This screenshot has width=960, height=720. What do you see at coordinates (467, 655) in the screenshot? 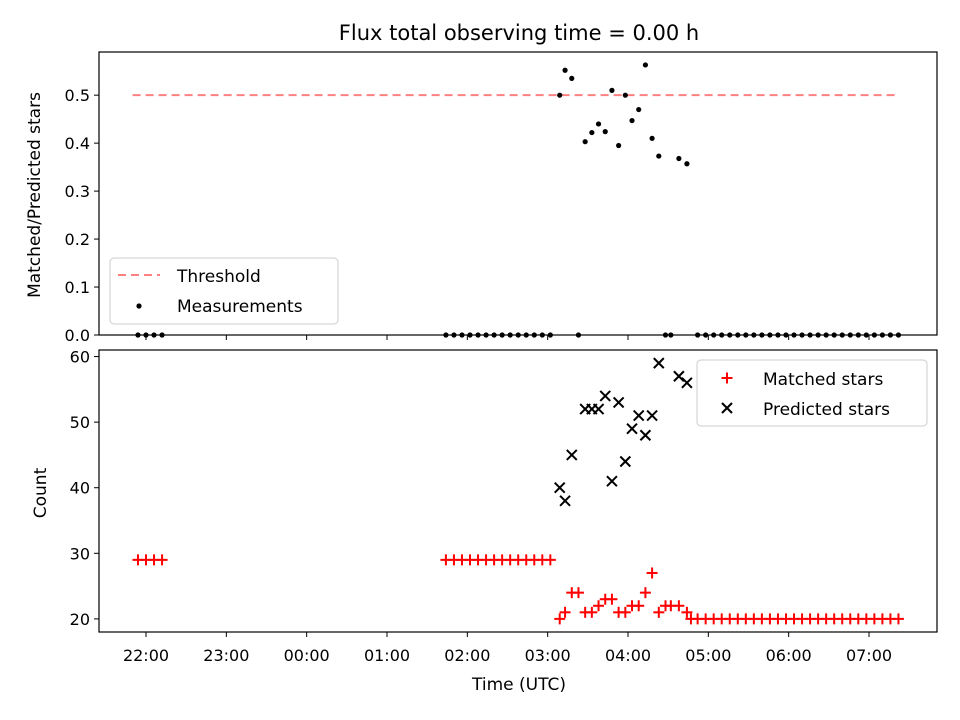
I see `x-tick-label: 02:00` at bounding box center [467, 655].